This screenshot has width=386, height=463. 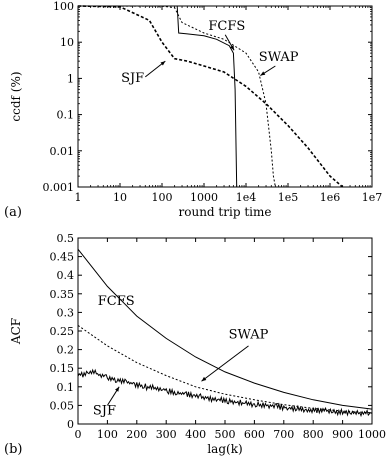 I want to click on x-tick-label: 600, so click(x=254, y=434).